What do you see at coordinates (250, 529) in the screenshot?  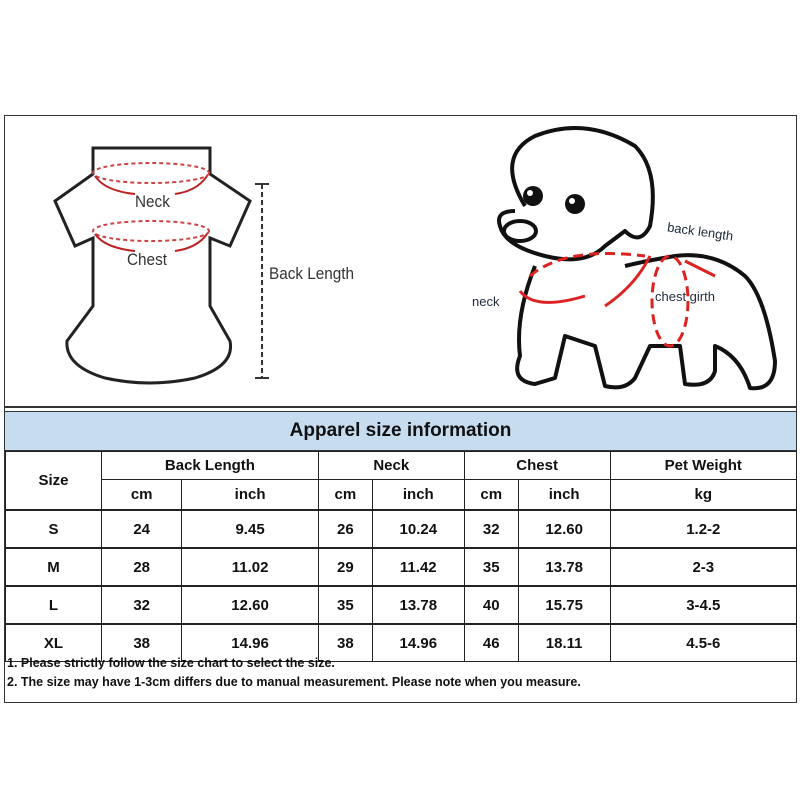 I see `value-cell: 9.45` at bounding box center [250, 529].